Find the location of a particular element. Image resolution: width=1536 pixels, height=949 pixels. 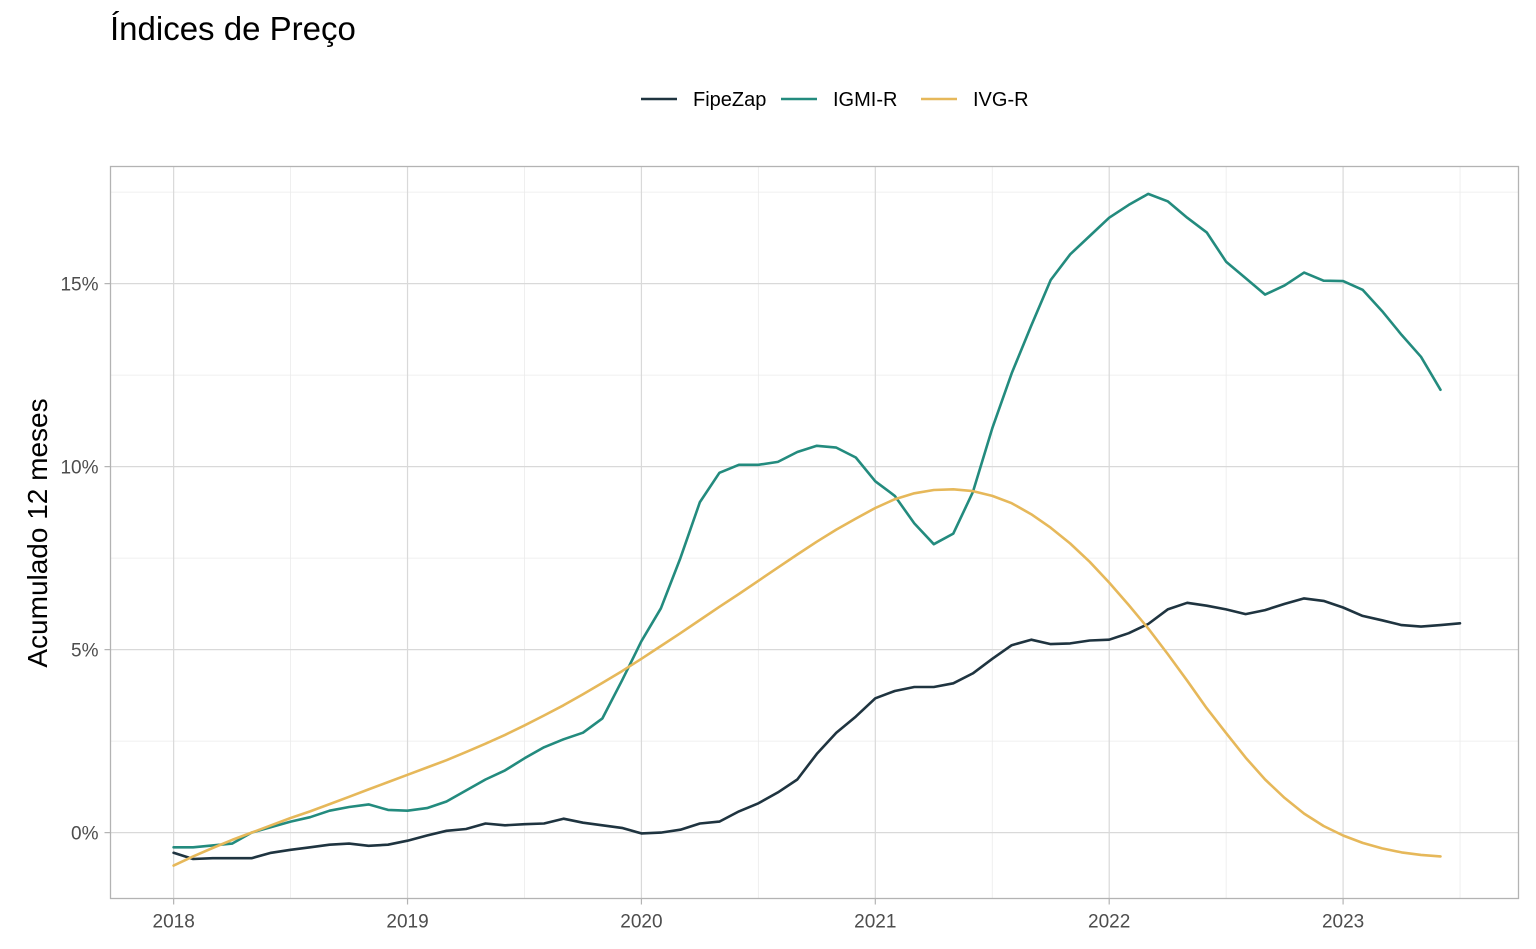

x-tick-label: 2021 is located at coordinates (875, 922).